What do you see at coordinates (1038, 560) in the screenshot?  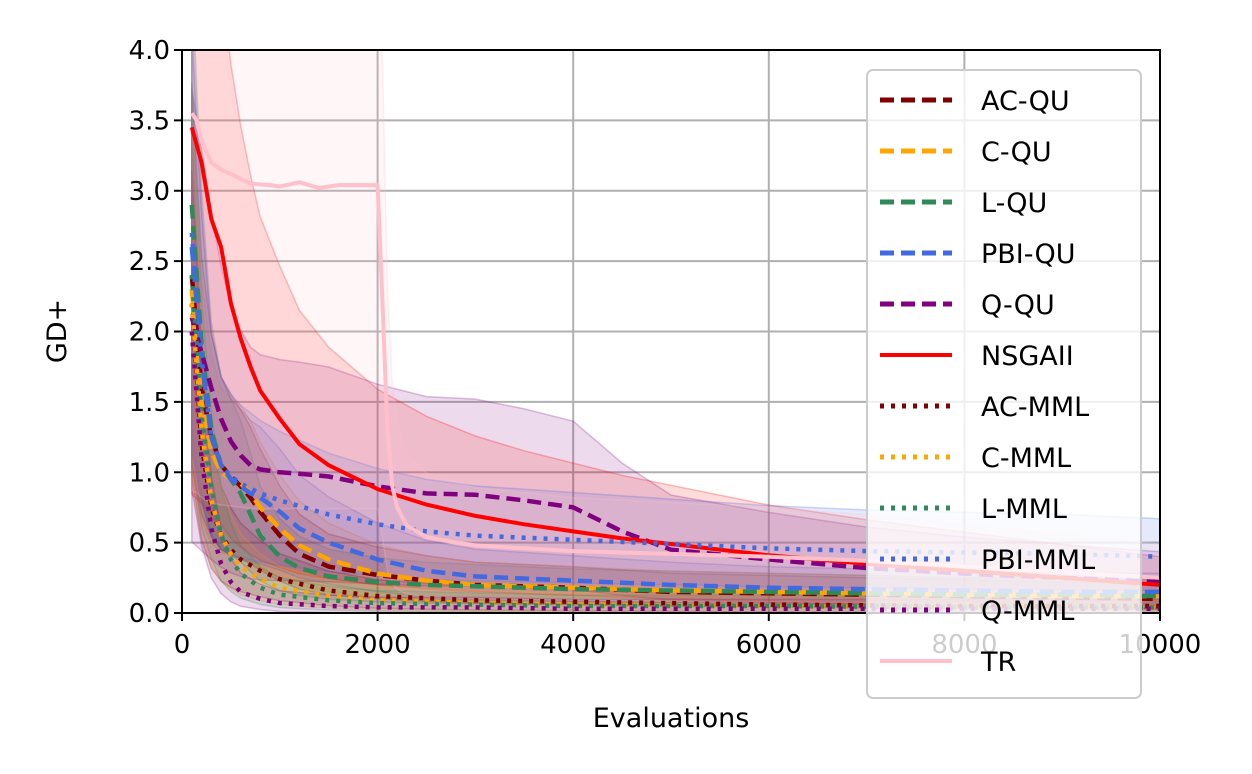 I see `legend-label-pbi-mml: PBI-MML` at bounding box center [1038, 560].